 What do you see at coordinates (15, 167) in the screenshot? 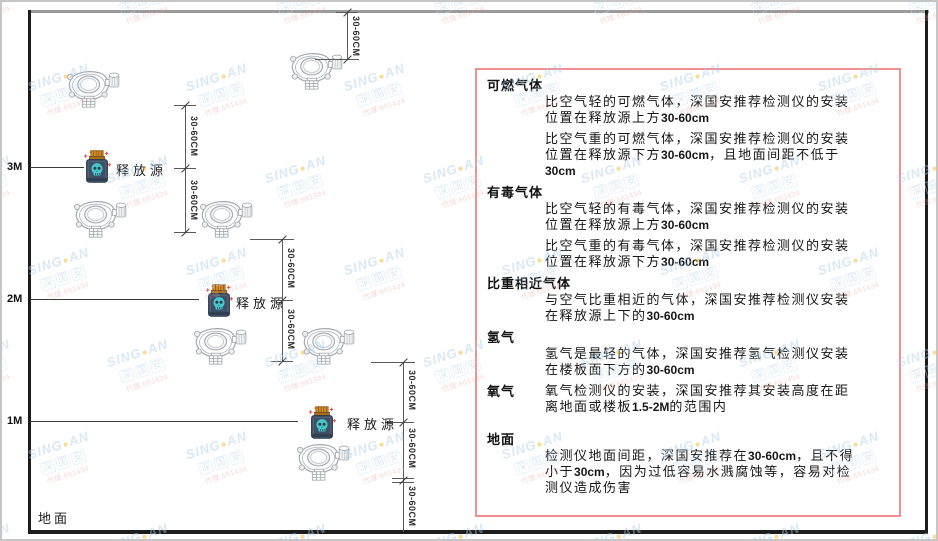
I see `height-label-3m: 3M` at bounding box center [15, 167].